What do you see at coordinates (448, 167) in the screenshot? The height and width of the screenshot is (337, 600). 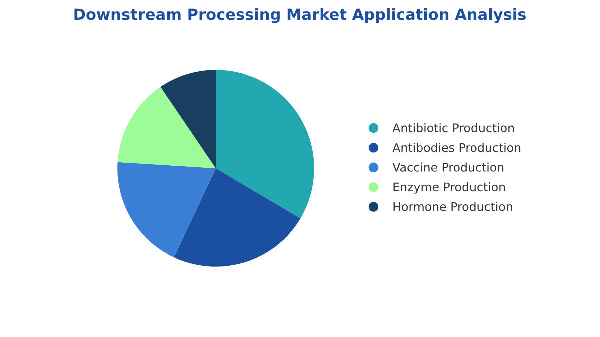 I see `legend-label: Vaccine Production` at bounding box center [448, 167].